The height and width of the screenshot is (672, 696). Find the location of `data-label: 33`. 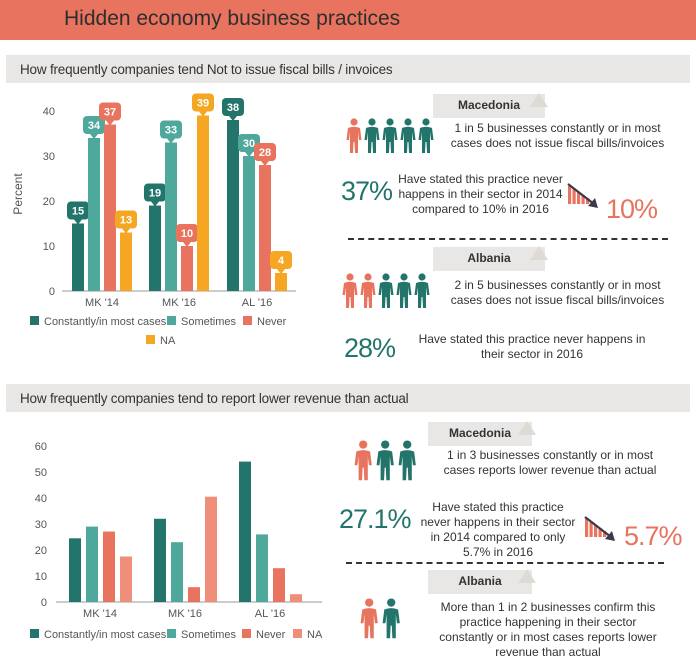

data-label: 33 is located at coordinates (171, 131).